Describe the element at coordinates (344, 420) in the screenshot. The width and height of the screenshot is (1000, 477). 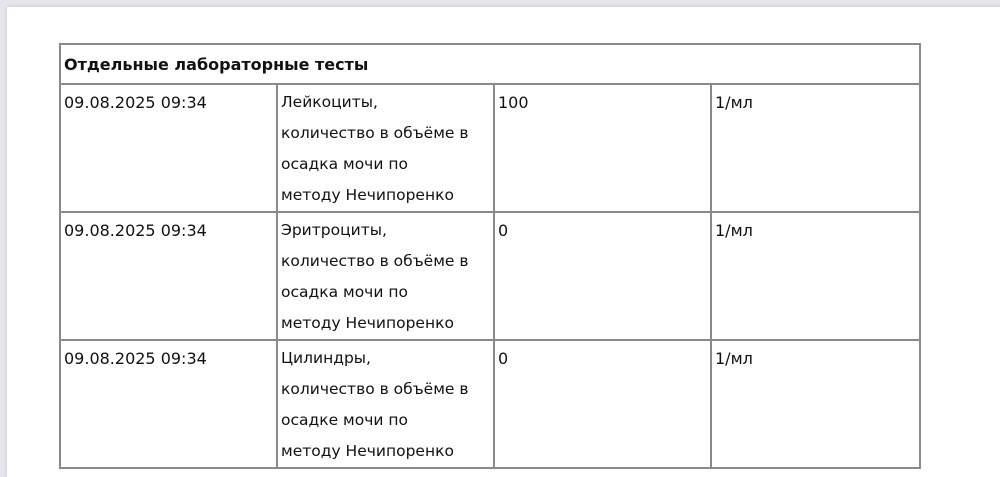
I see `test-name-line: осадке мочи по` at that location.